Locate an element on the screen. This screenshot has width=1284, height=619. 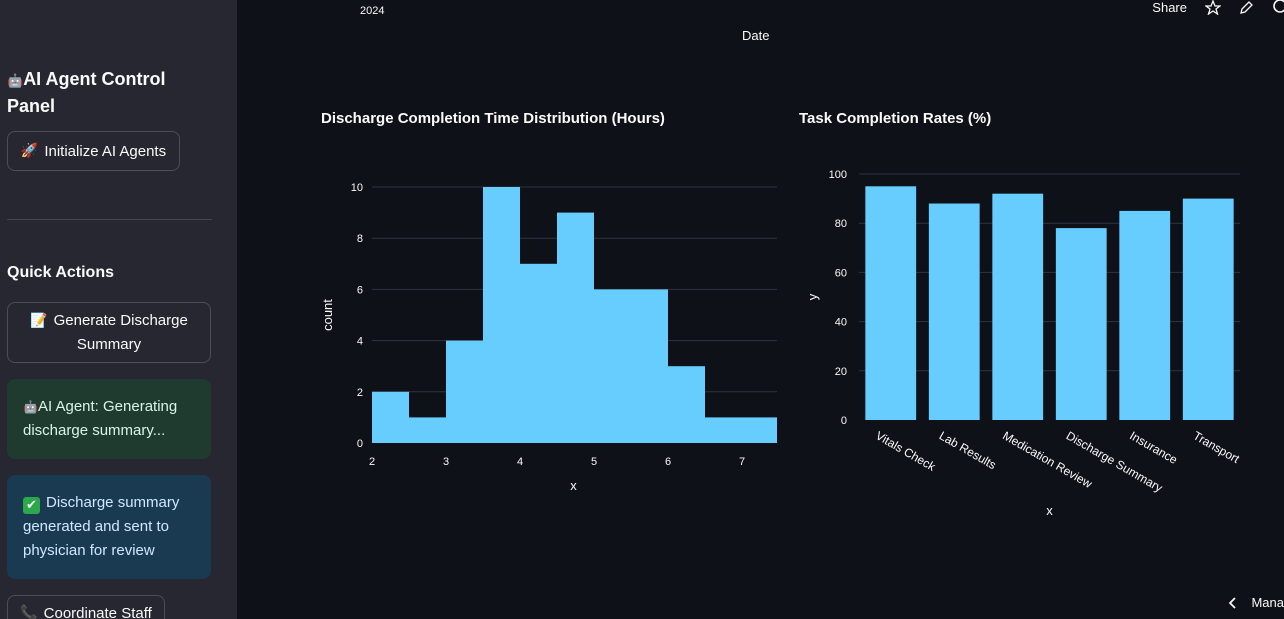
y-axis-label: count is located at coordinates (327, 315).